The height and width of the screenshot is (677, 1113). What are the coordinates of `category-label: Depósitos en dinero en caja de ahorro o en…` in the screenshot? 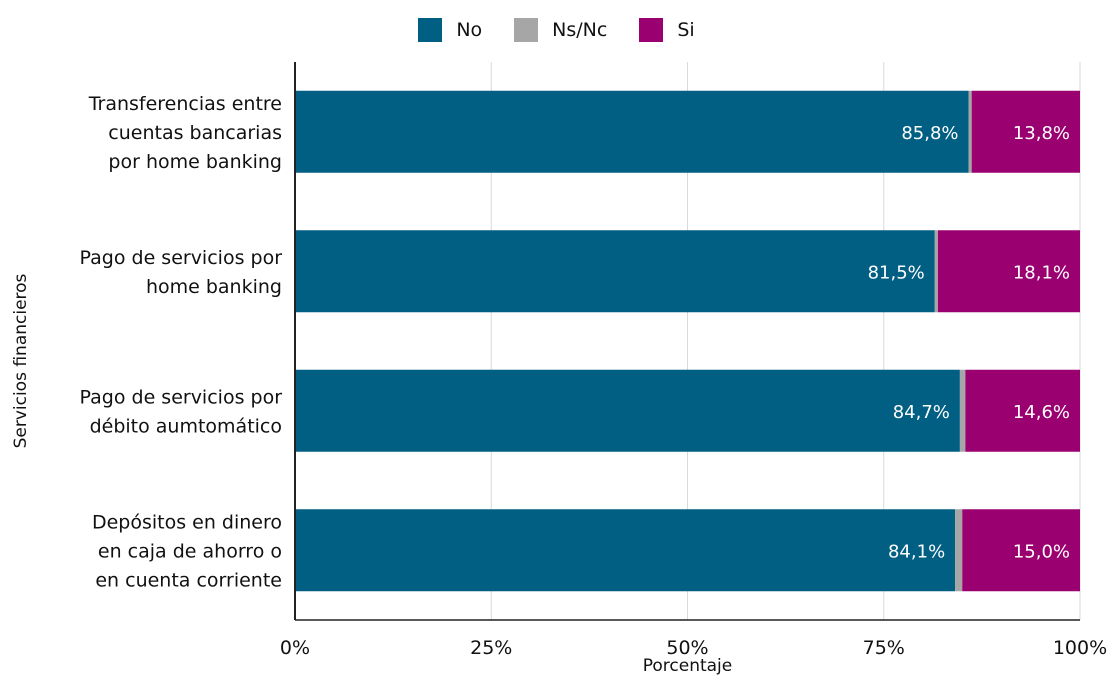 It's located at (187, 551).